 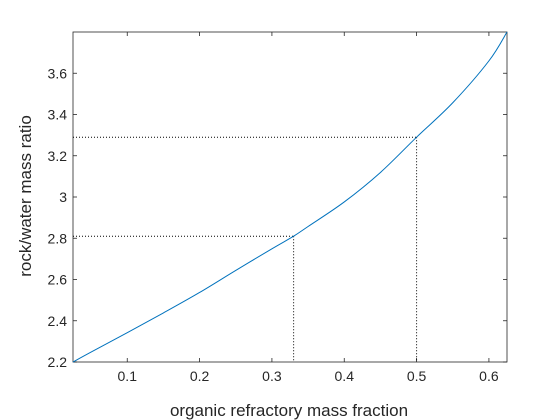 What do you see at coordinates (58, 280) in the screenshot?
I see `y-tick-label: 2.6` at bounding box center [58, 280].